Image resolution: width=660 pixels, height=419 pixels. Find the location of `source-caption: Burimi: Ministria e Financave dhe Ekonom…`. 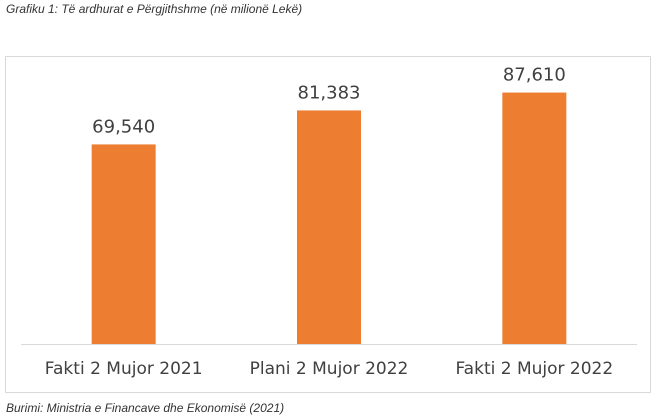

source-caption: Burimi: Ministria e Financave dhe Ekonom… is located at coordinates (145, 408).